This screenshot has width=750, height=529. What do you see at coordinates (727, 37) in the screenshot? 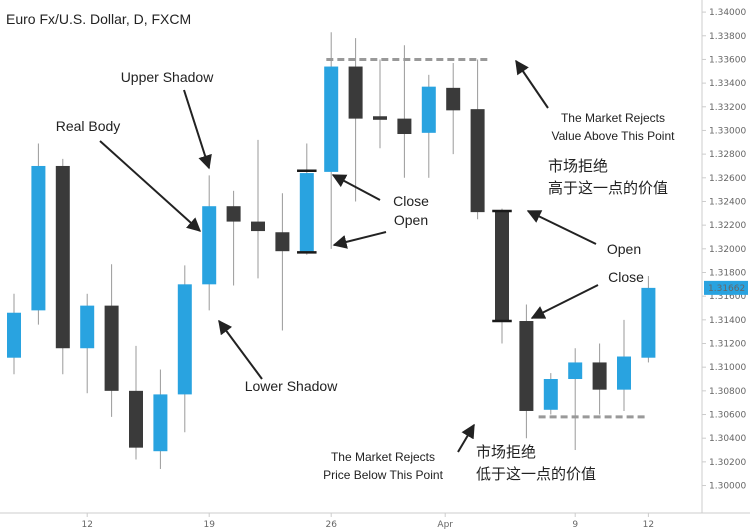
I see `y-tick-label: 1.33800` at bounding box center [727, 37].